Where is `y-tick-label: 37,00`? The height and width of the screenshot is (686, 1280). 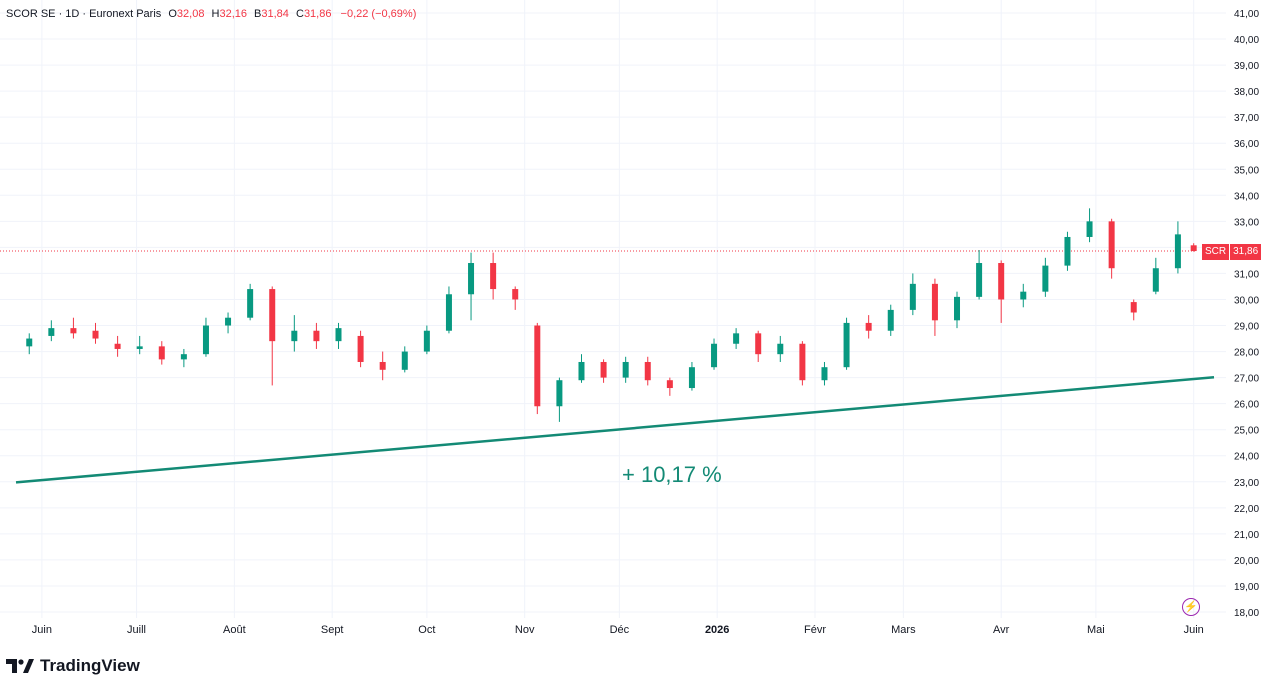 y-tick-label: 37,00 is located at coordinates (1246, 118).